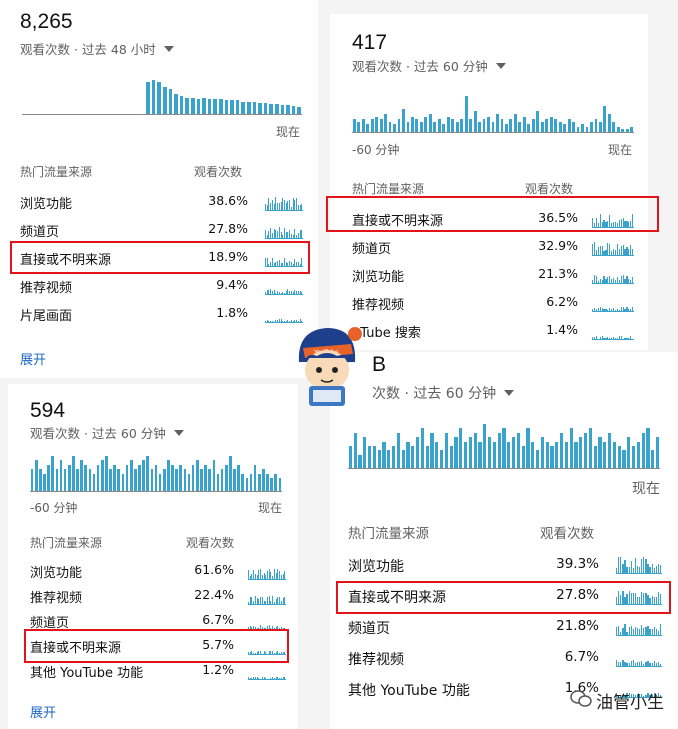 The height and width of the screenshot is (729, 678). I want to click on traffic-source-row: 直接或不明来源 36.5%, so click(493, 219).